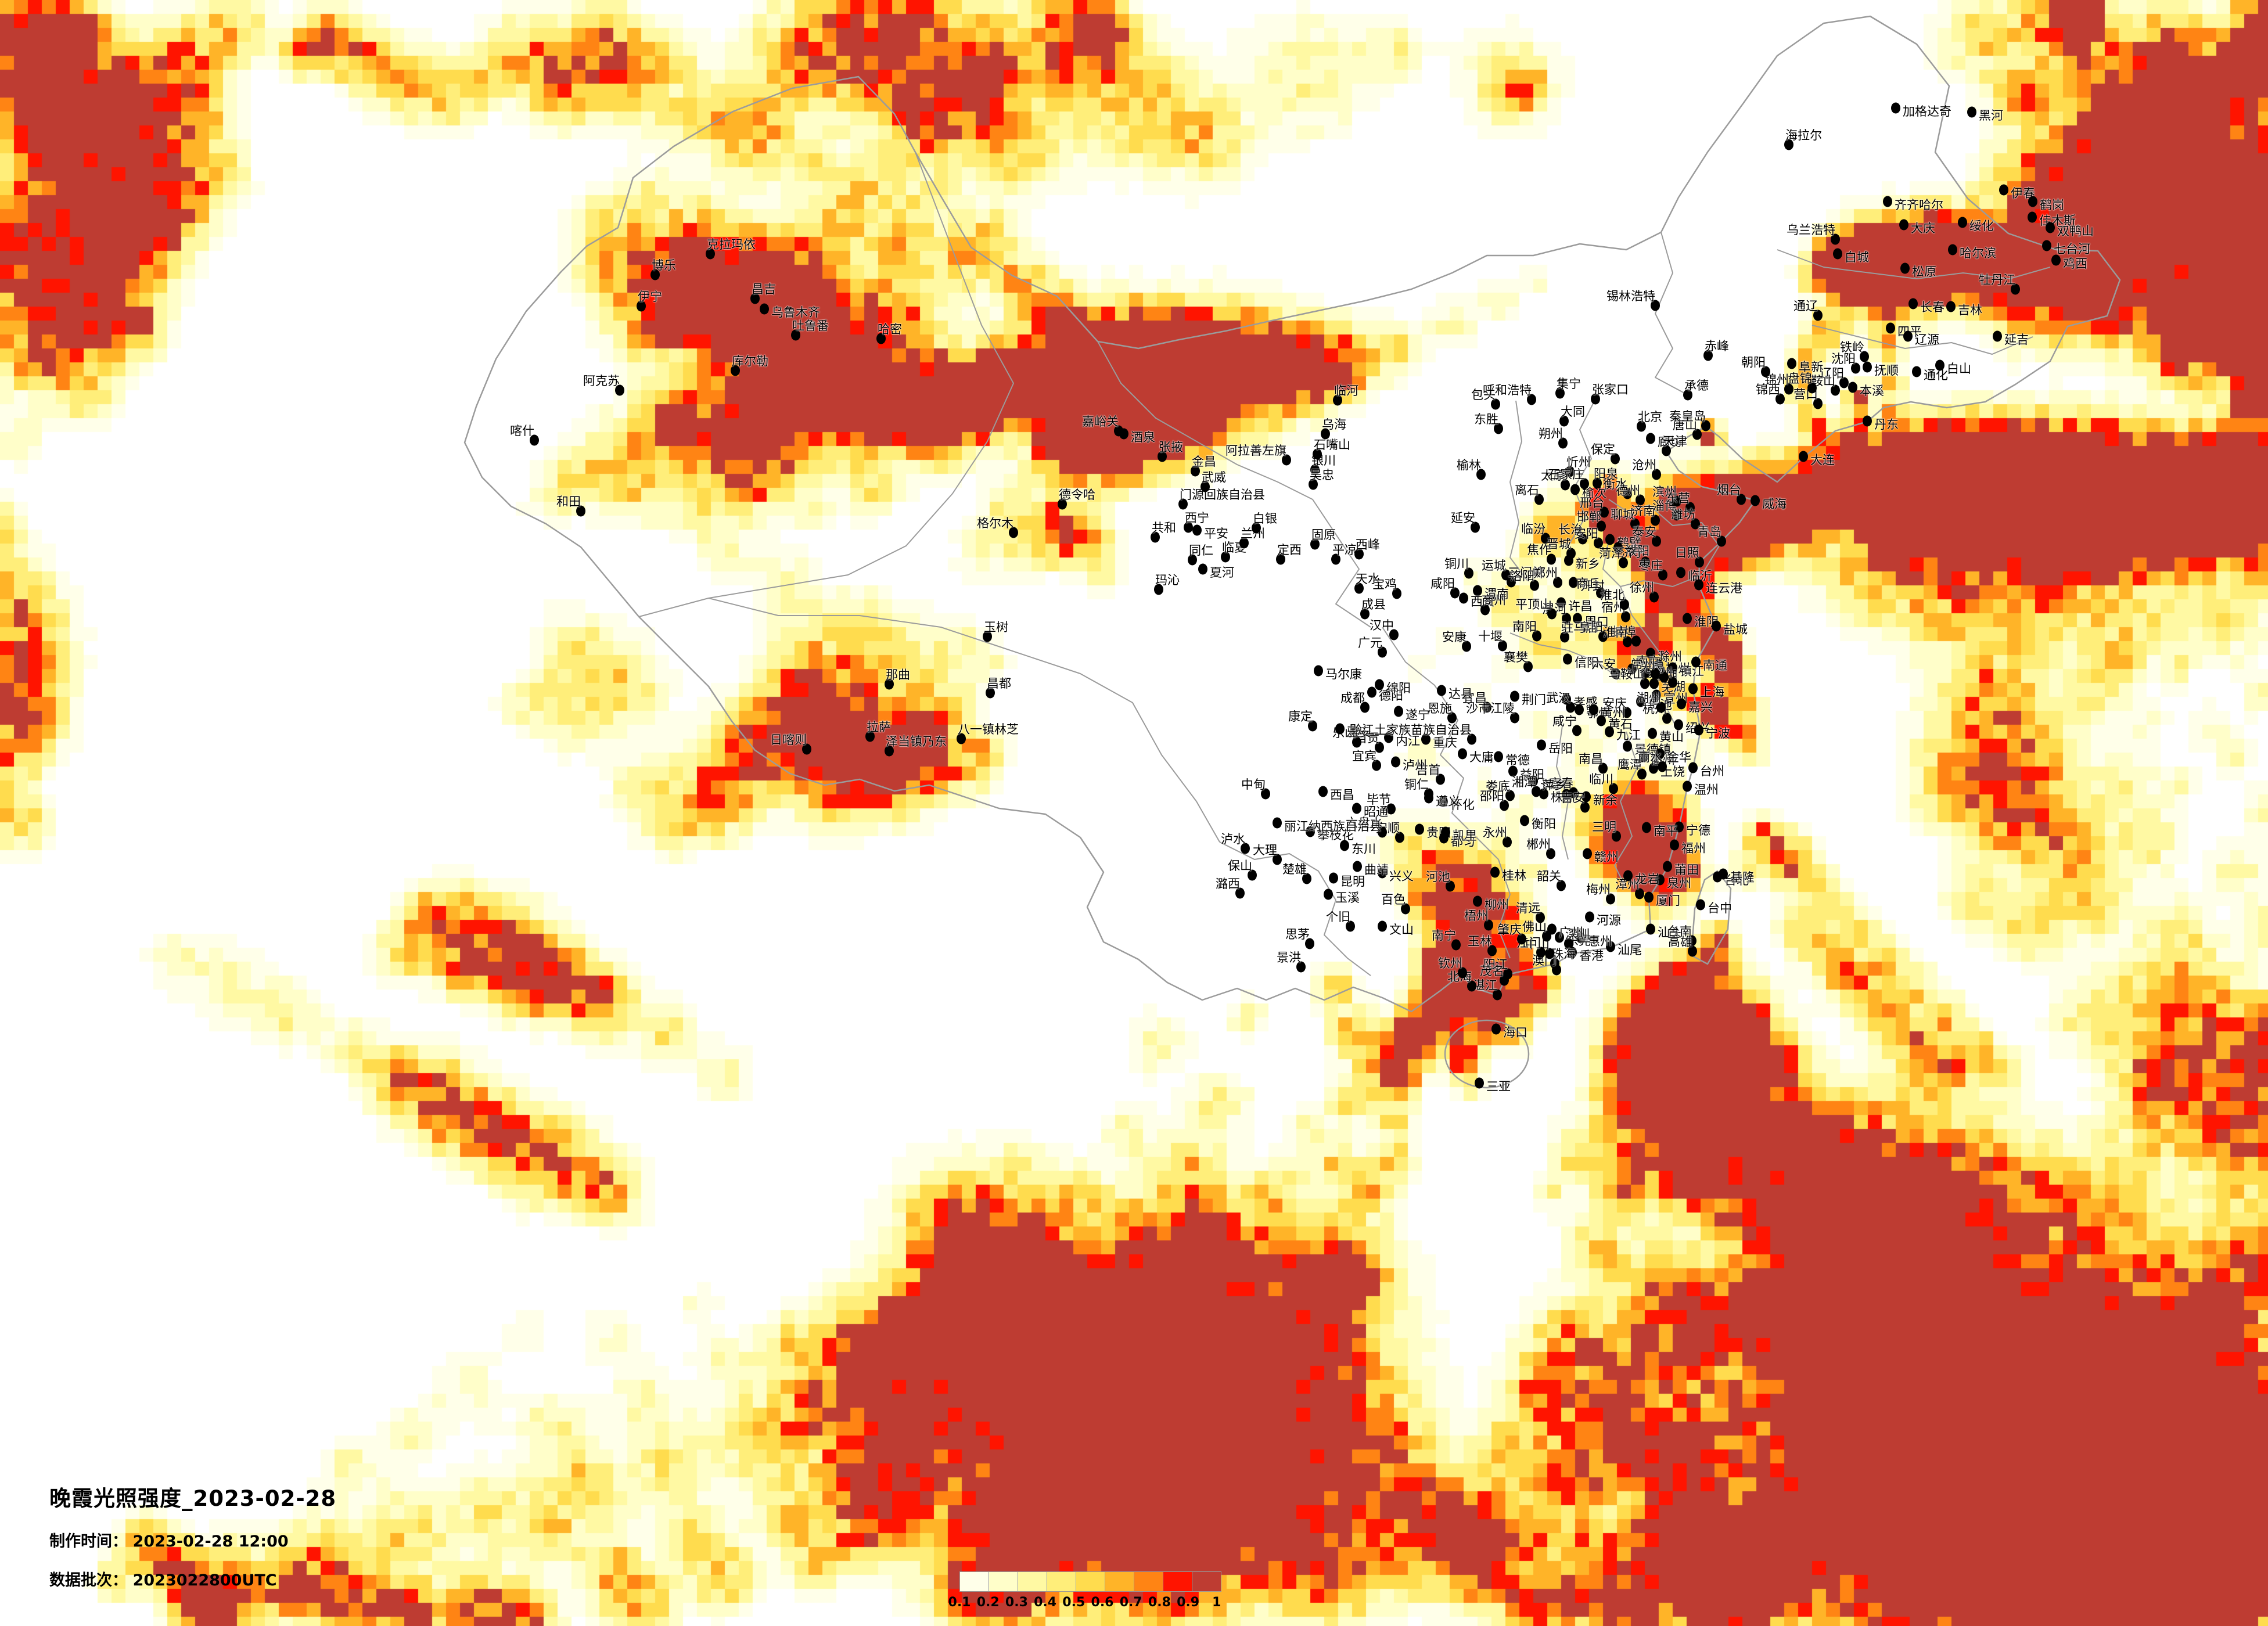  Describe the element at coordinates (1735, 629) in the screenshot. I see `city-label: 盐城` at that location.